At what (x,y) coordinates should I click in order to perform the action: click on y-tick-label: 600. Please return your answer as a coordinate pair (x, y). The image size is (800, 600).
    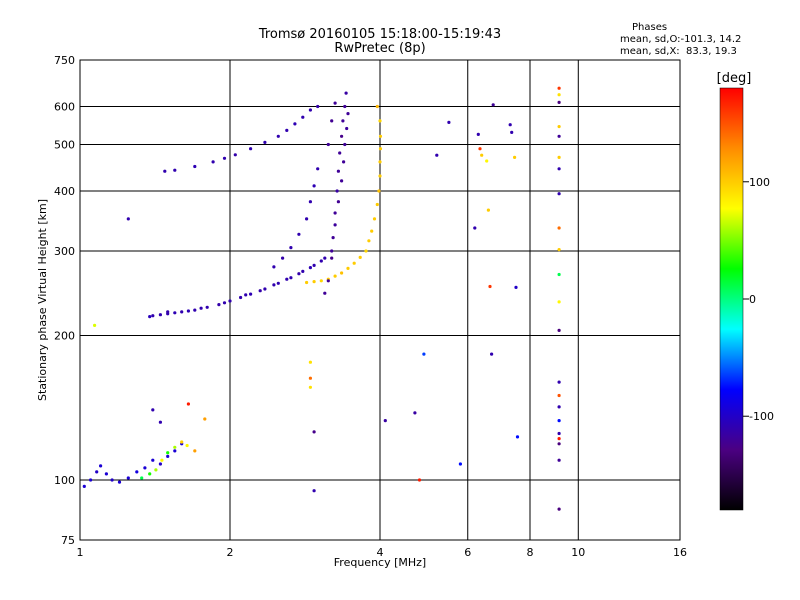
    Looking at the image, I should click on (64, 107).